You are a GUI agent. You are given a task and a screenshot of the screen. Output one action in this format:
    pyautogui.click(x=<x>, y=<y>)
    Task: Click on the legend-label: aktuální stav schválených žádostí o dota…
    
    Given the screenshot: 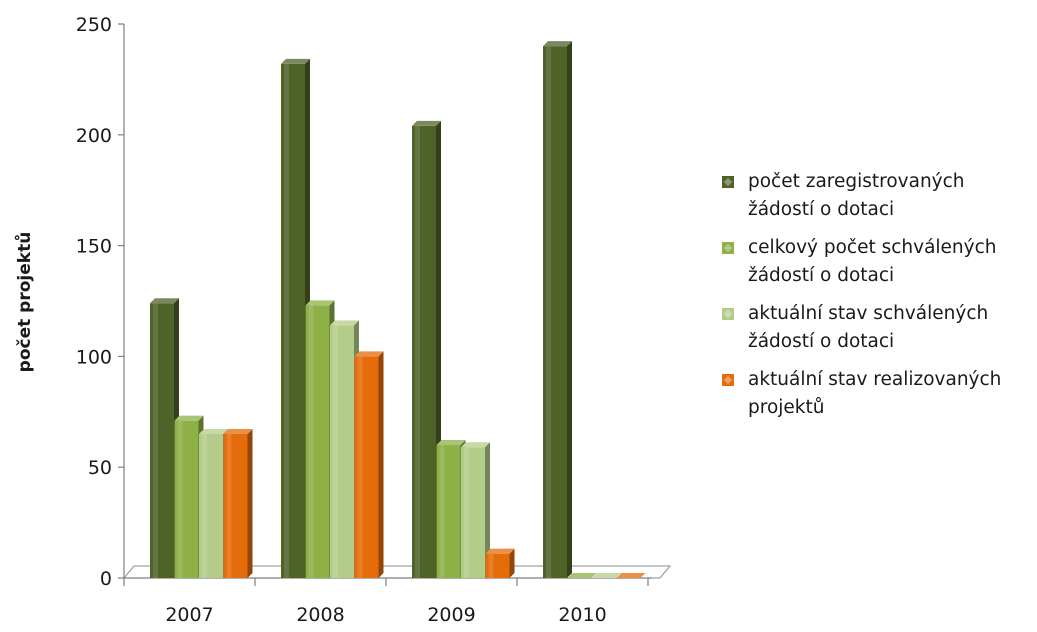 What is the action you would take?
    pyautogui.click(x=868, y=327)
    